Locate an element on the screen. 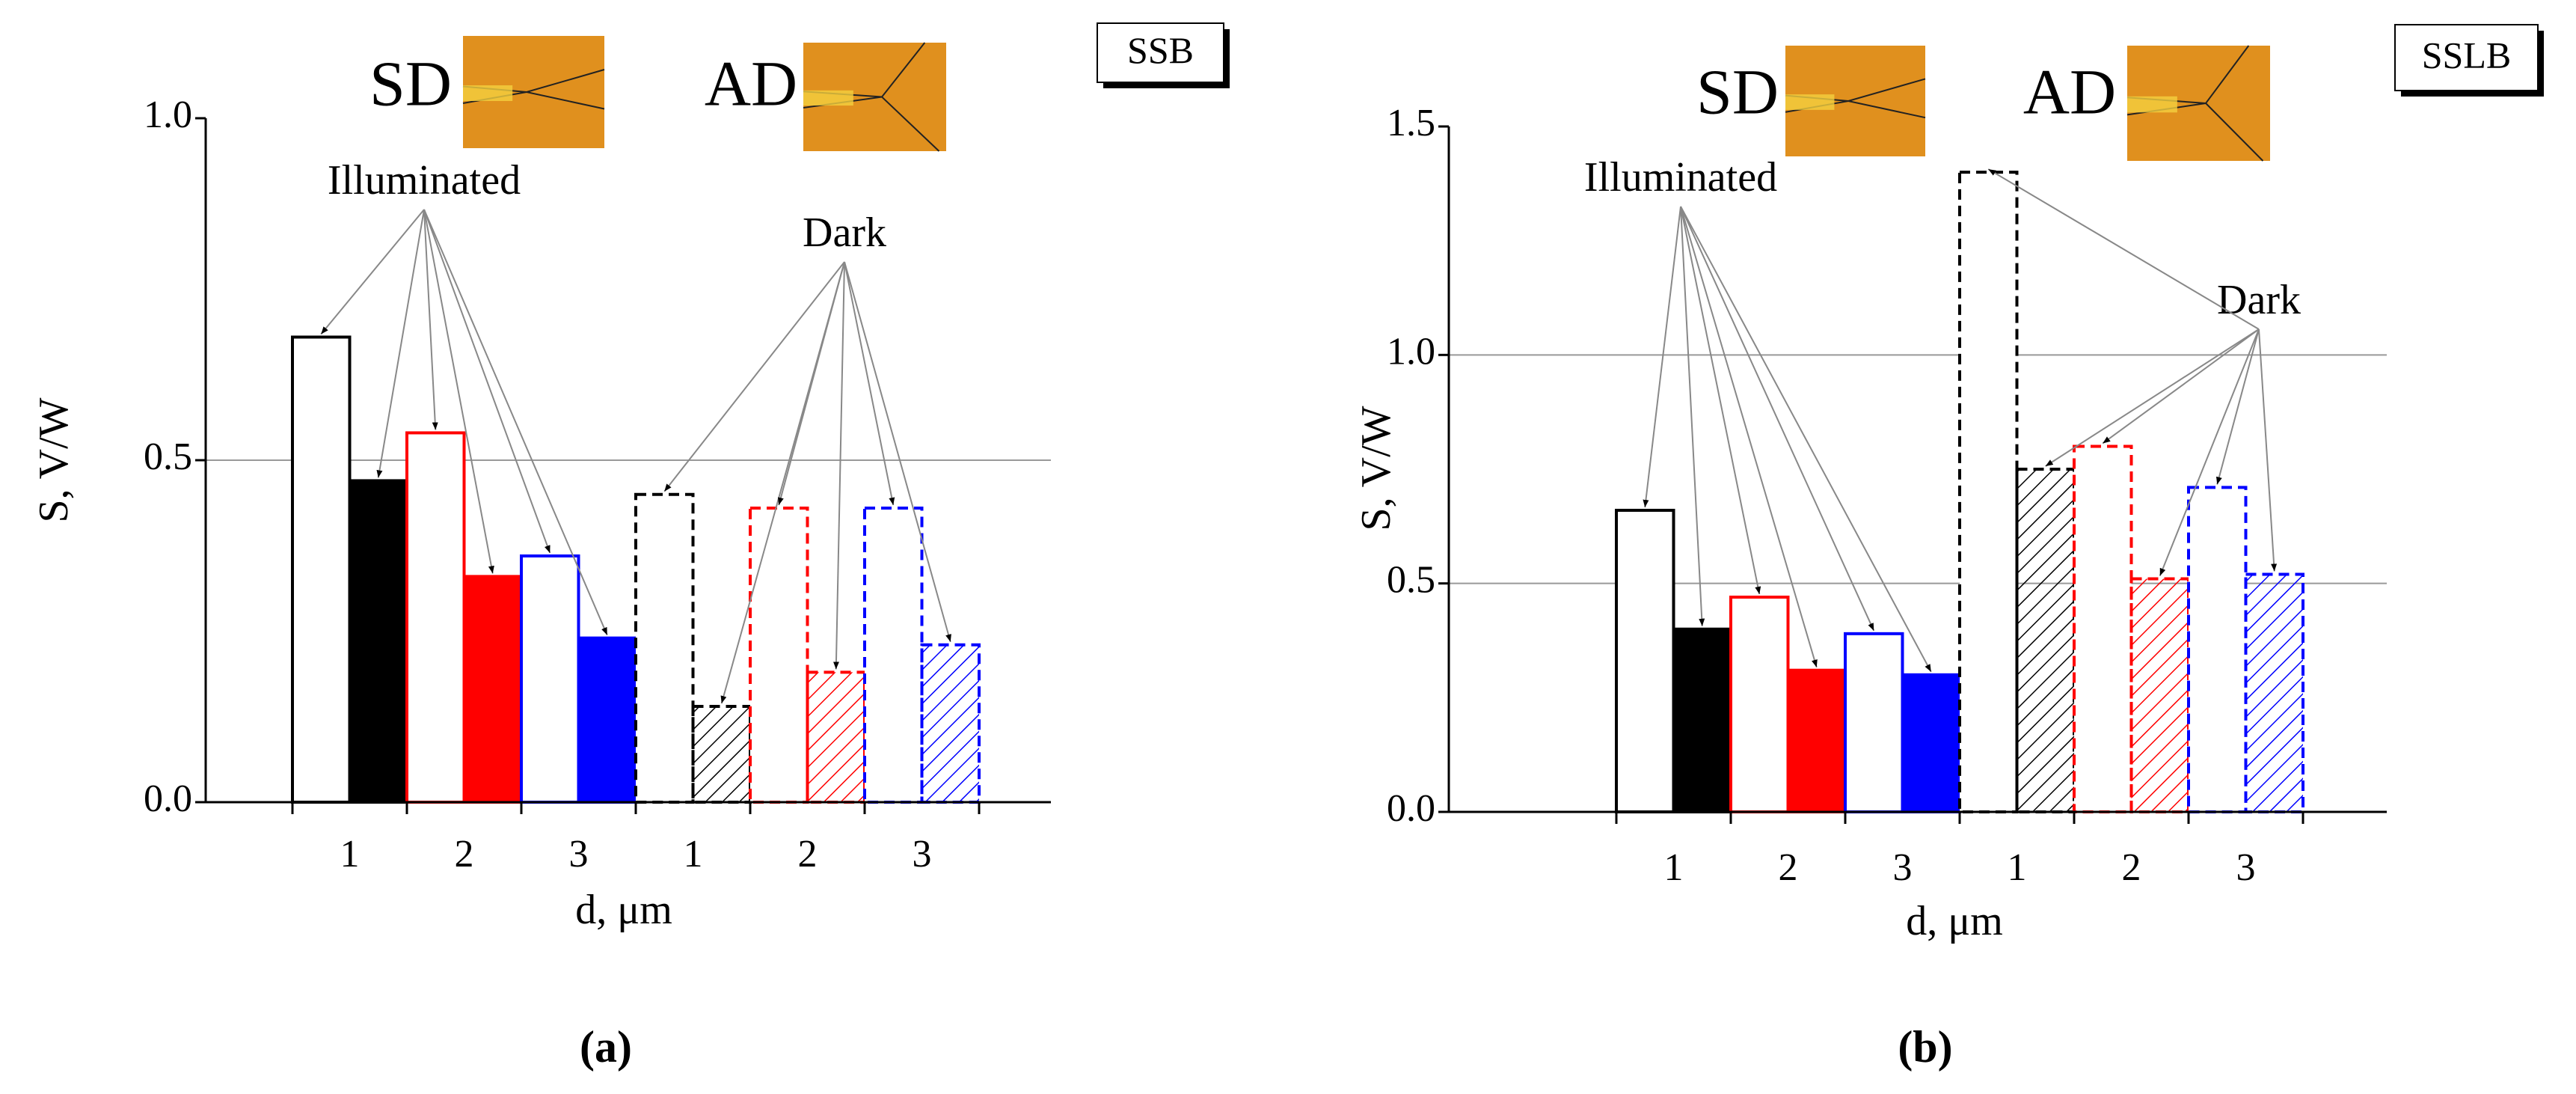 Image resolution: width=2576 pixels, height=1094 pixels. box-label: SSB is located at coordinates (1160, 50).